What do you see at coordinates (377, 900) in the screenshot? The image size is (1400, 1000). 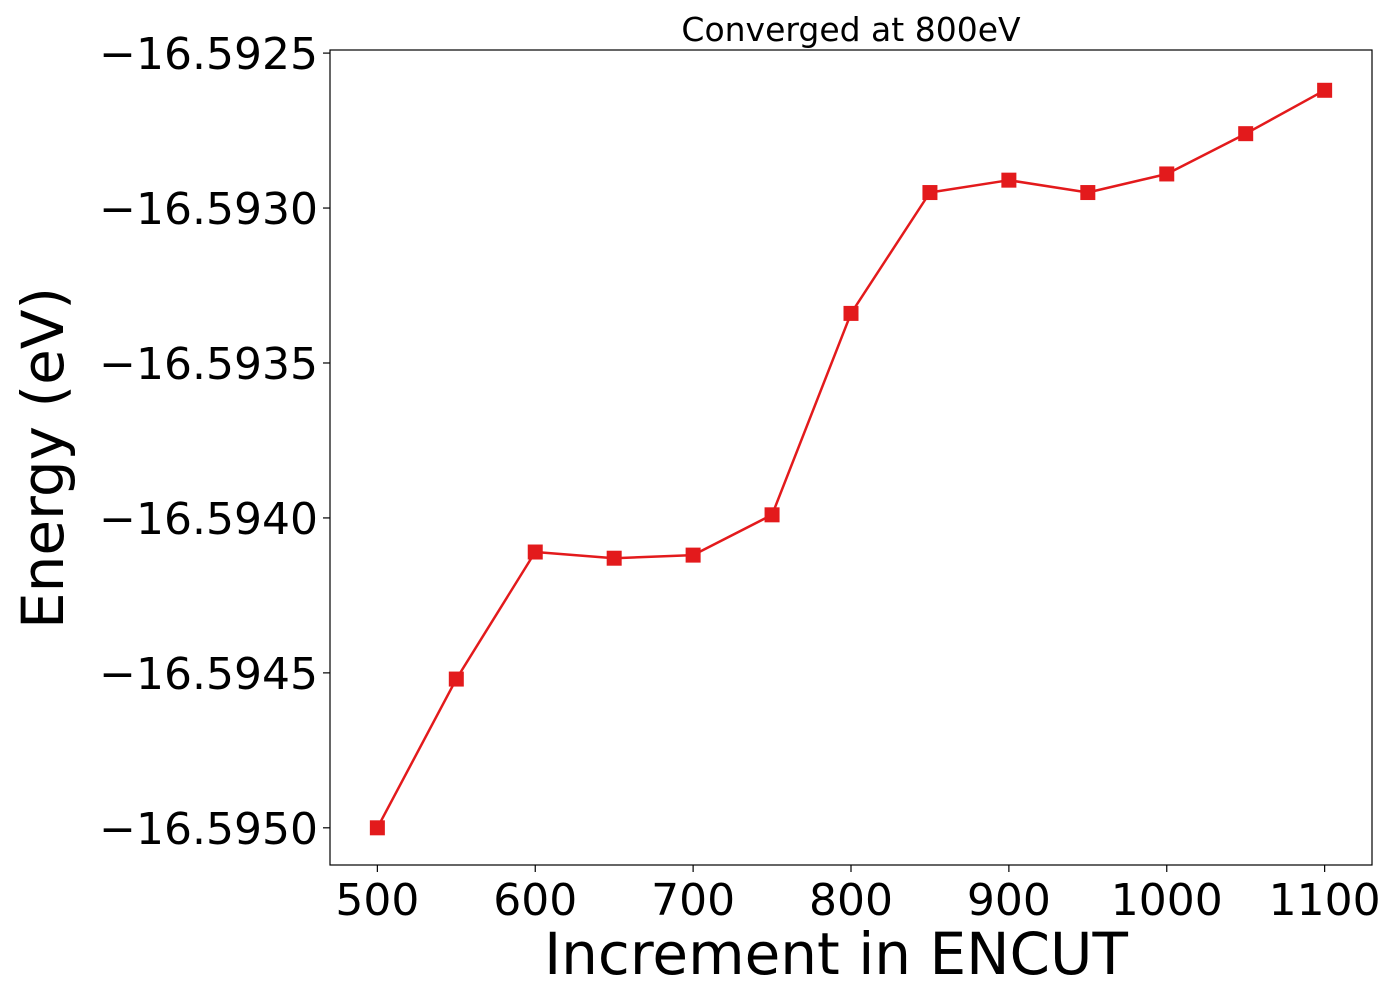 I see `x-tick-label: 500` at bounding box center [377, 900].